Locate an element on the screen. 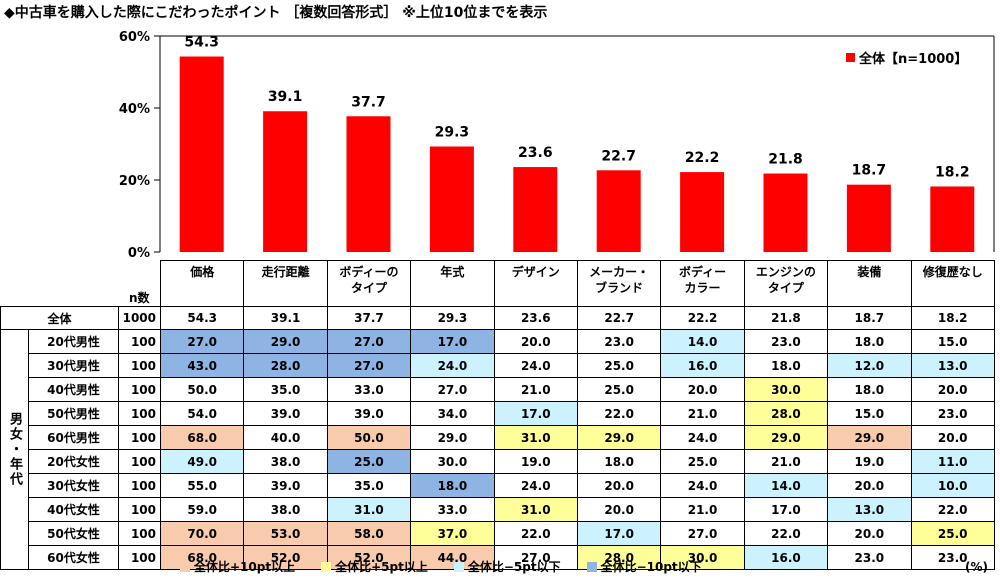 This screenshot has width=1000, height=579. table-cell: 58.0 is located at coordinates (369, 533).